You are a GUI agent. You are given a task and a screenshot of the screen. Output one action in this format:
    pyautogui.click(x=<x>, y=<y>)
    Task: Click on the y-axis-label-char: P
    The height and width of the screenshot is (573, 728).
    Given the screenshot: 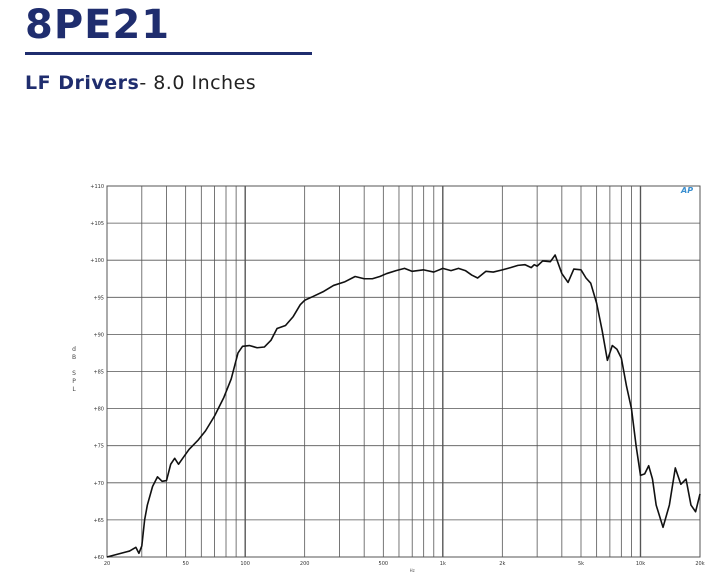 What is the action you would take?
    pyautogui.click(x=74, y=381)
    